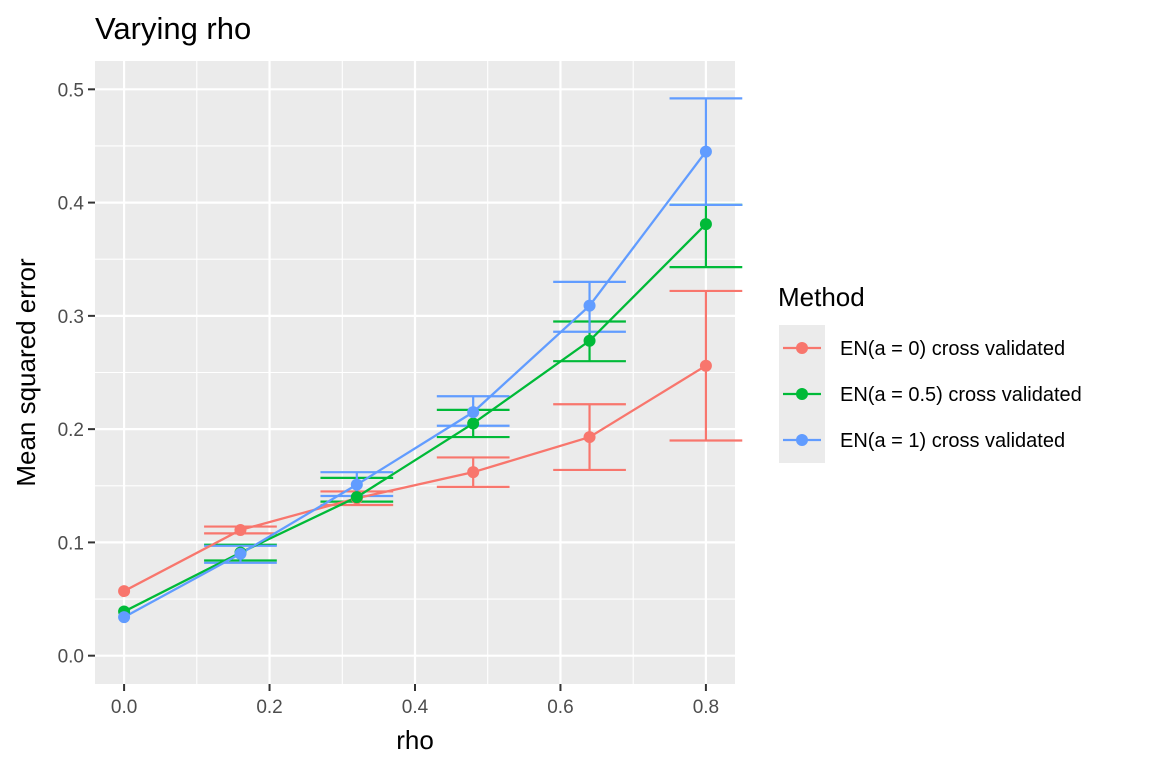 Image resolution: width=1152 pixels, height=768 pixels. I want to click on y-tick-label: 0.2, so click(71, 430).